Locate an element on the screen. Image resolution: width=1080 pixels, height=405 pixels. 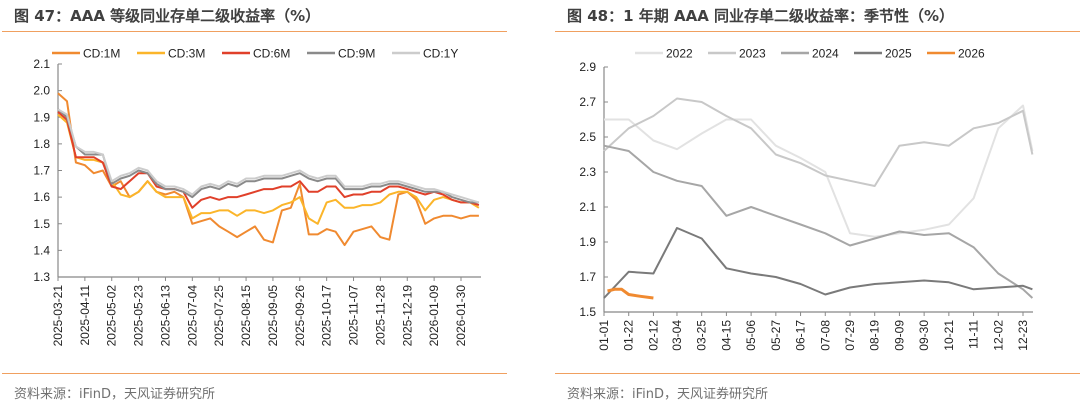
legend-label: 2024 is located at coordinates (825, 54).